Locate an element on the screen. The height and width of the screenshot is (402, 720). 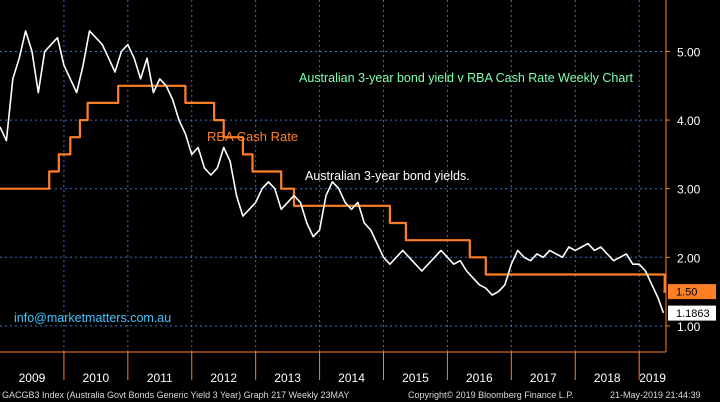
y-tick-label: 4.00 is located at coordinates (689, 121).